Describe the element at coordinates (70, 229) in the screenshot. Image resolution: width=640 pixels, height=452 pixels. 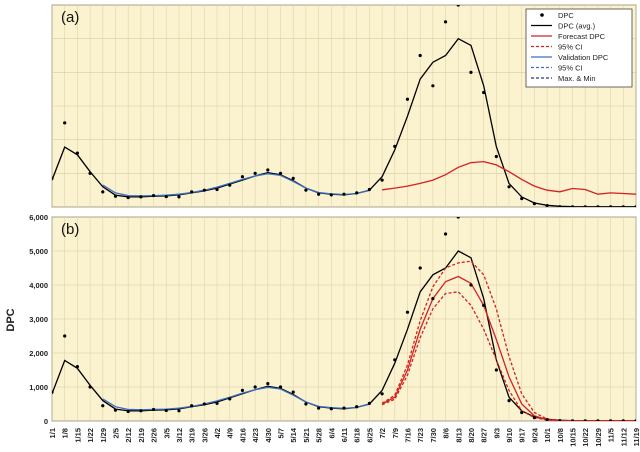
I see `panel-label-b: (b)` at that location.